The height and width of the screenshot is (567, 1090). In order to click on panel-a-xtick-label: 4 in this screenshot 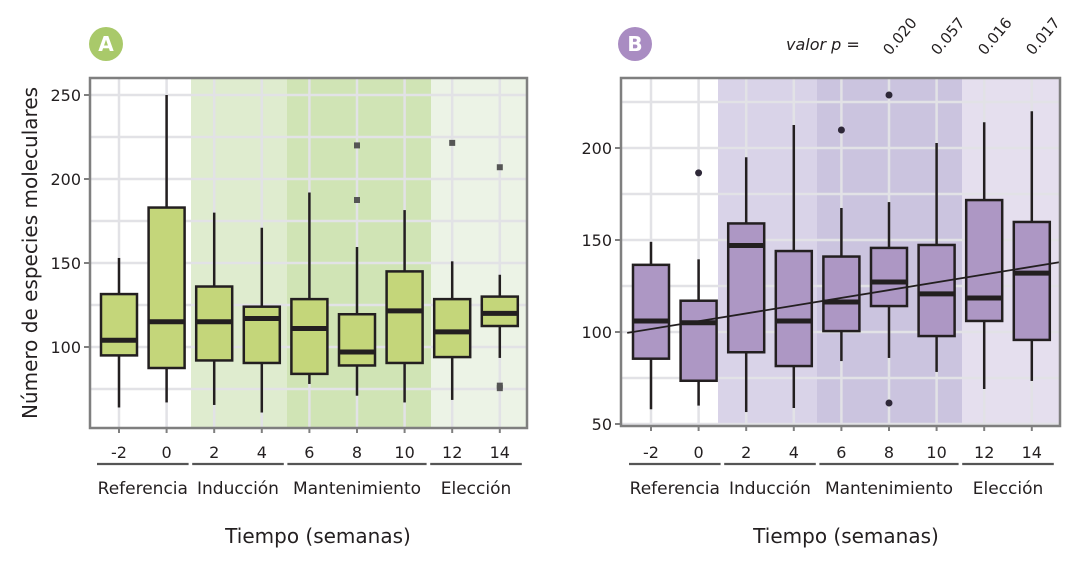, I will do `click(262, 452)`.